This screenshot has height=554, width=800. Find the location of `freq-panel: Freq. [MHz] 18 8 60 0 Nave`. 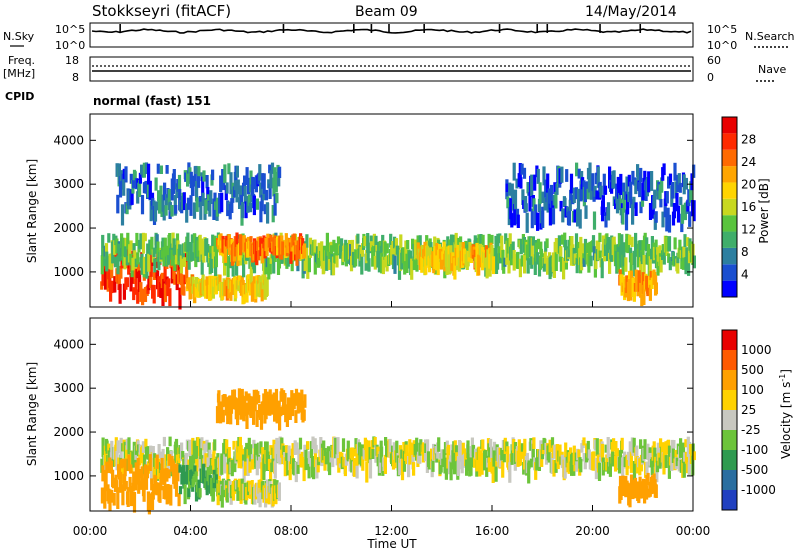

freq-panel: Freq. [MHz] 18 8 60 0 Nave is located at coordinates (394, 69).